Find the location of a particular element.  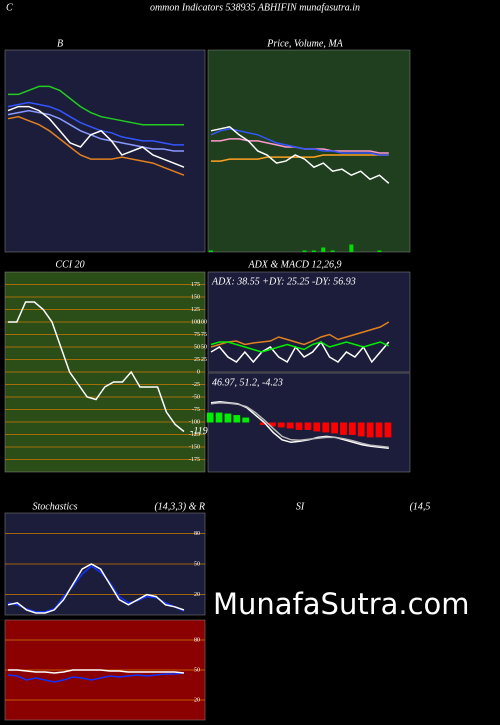

y-tick-label: -150 is located at coordinates (194, 447).